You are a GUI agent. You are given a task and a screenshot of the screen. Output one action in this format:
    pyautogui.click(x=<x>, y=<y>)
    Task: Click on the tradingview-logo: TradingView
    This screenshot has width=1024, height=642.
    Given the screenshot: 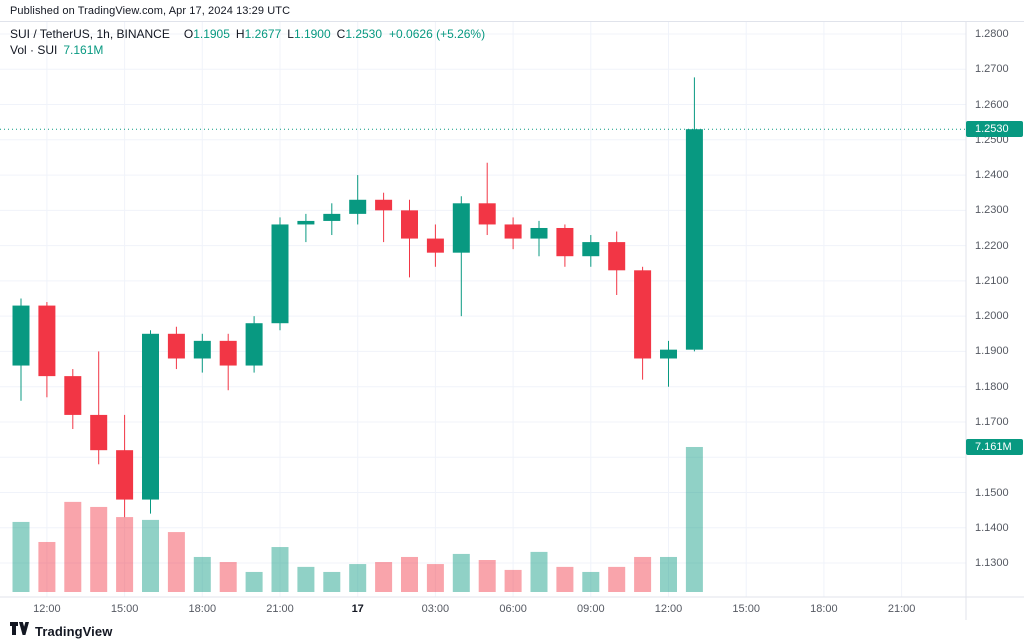 What is the action you would take?
    pyautogui.click(x=61, y=631)
    